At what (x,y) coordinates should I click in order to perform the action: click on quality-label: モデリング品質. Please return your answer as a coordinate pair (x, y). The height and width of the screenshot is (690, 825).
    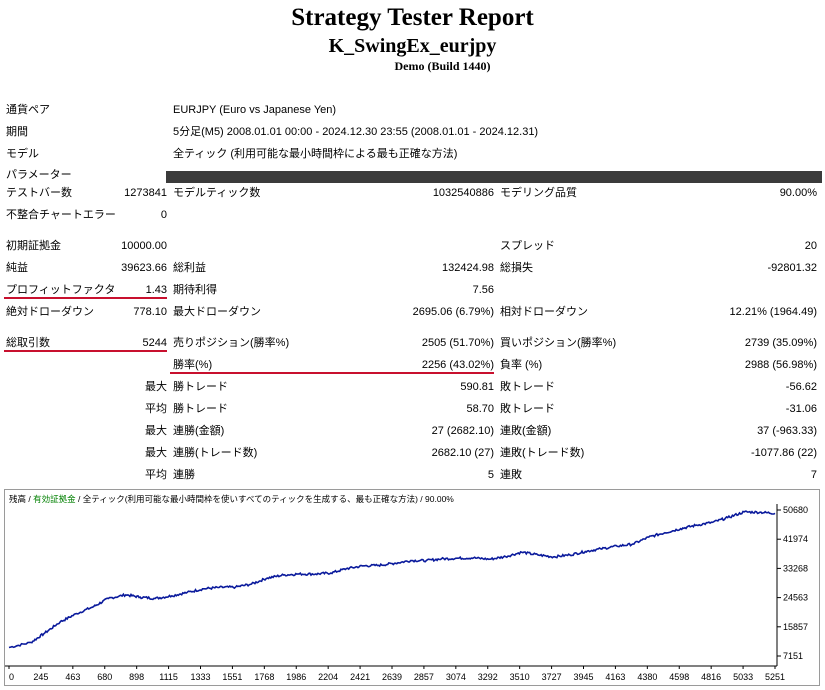
    Looking at the image, I should click on (538, 193).